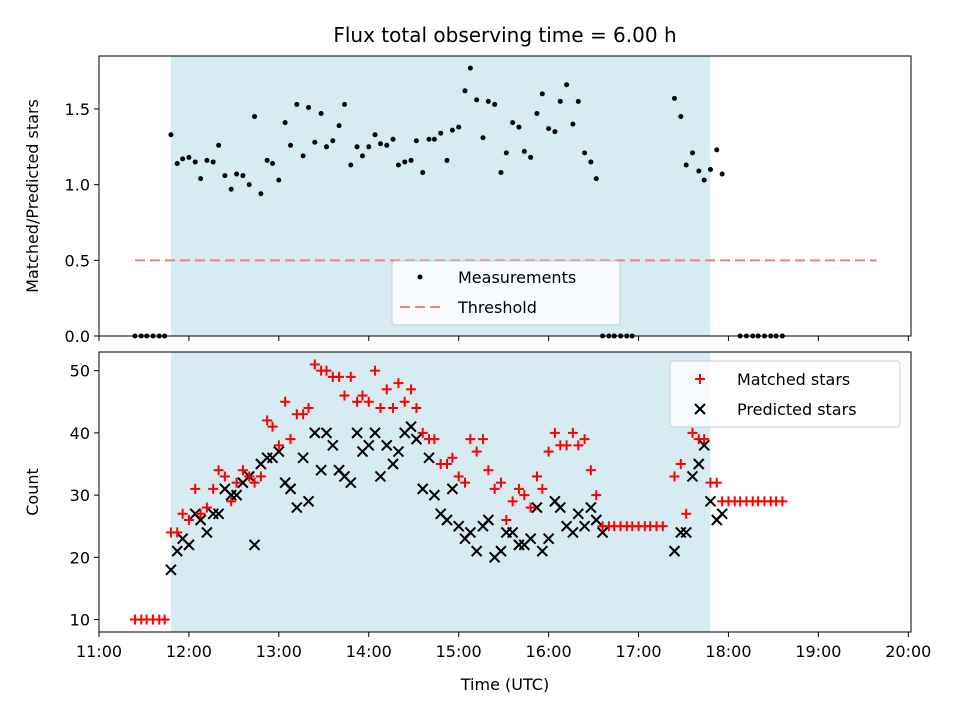 Image resolution: width=960 pixels, height=720 pixels. I want to click on x-tick-label: 18:00, so click(728, 651).